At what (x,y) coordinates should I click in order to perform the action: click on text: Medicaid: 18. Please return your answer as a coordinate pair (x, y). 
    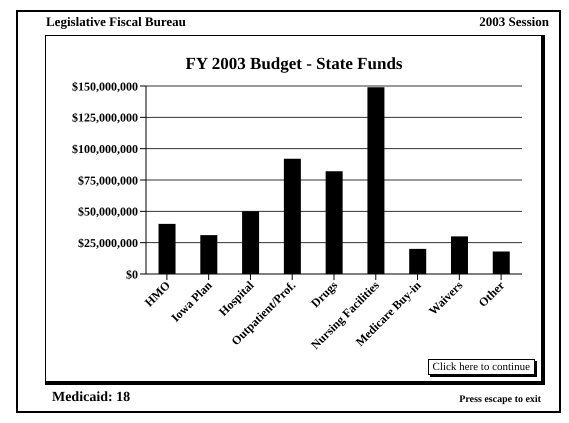
    Looking at the image, I should click on (91, 398).